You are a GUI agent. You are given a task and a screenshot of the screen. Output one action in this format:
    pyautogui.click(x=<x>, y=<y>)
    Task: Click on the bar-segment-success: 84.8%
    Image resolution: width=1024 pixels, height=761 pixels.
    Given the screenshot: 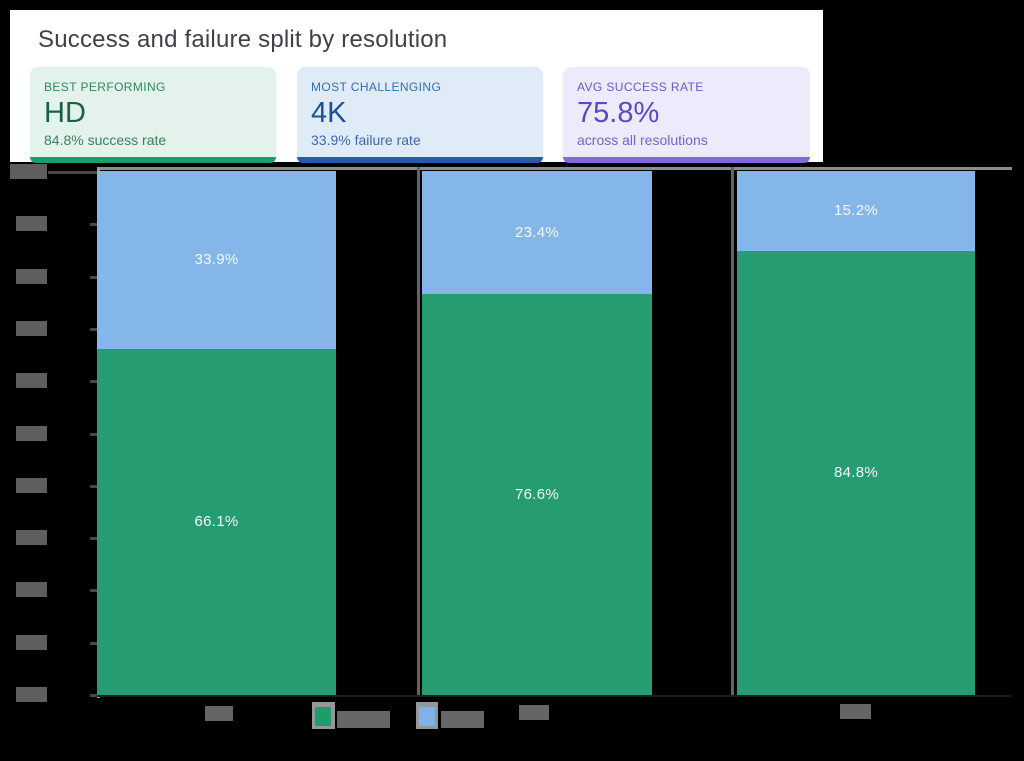 What is the action you would take?
    pyautogui.click(x=856, y=472)
    